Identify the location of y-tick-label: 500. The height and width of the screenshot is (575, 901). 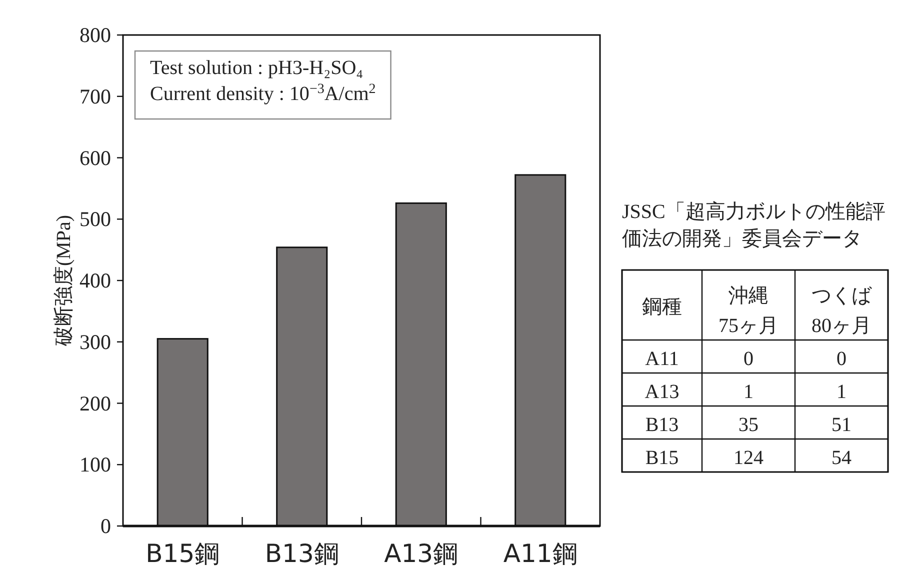
(95, 219).